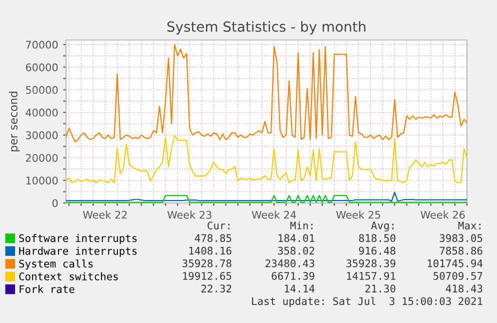 This screenshot has width=497, height=323. I want to click on text: 50709.57, so click(458, 276).